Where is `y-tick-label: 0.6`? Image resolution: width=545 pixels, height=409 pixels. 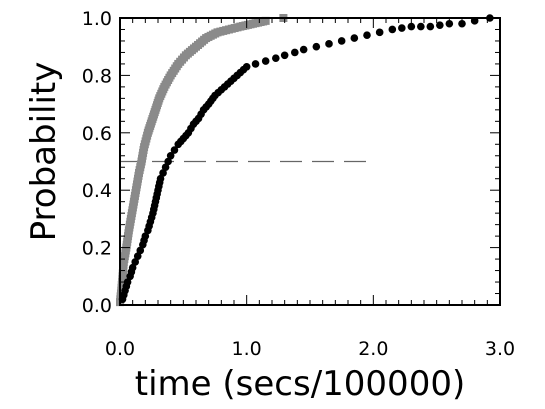
y-tick-label: 0.6 is located at coordinates (97, 134).